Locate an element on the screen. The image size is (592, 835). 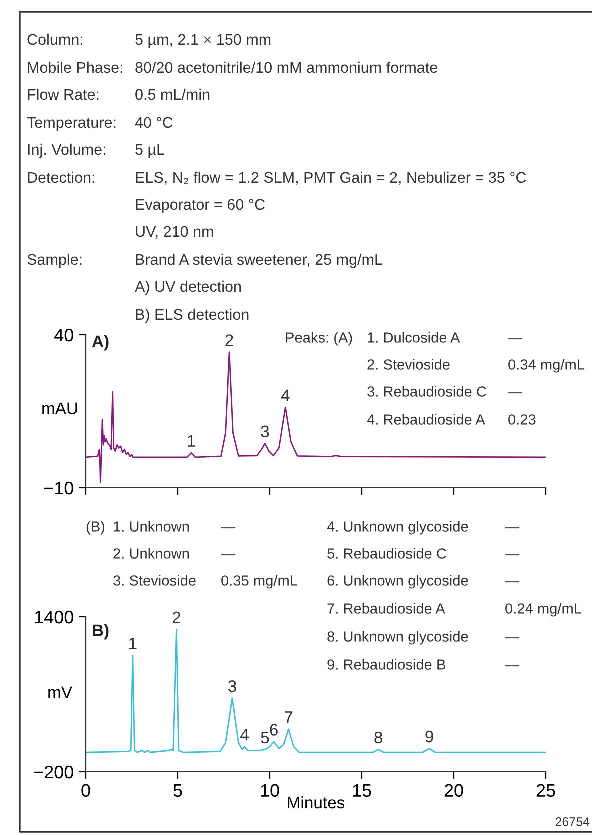
text: Mobile Phase: is located at coordinates (75, 68).